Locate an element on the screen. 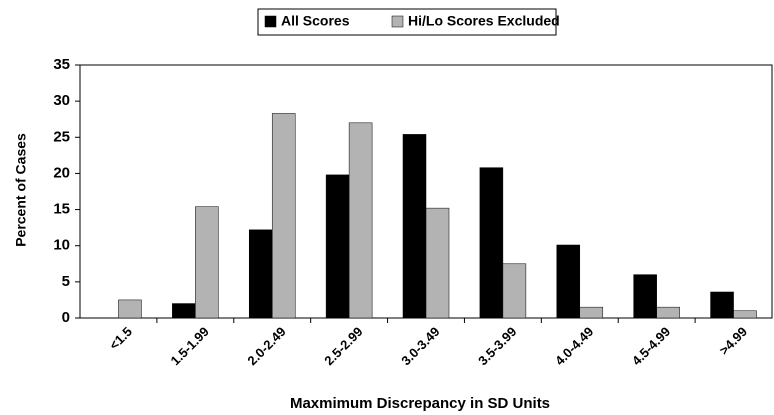 The image size is (774, 415). x-tick-label: 1.5-1.99 is located at coordinates (190, 346).